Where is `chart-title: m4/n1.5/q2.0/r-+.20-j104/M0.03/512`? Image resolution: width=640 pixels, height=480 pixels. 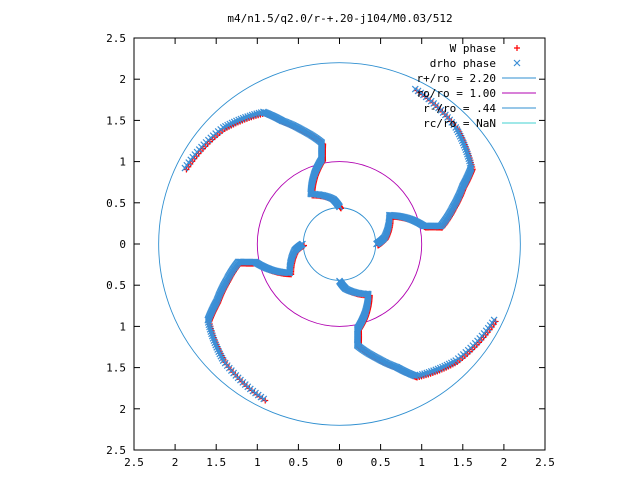 chart-title: m4/n1.5/q2.0/r-+.20-j104/M0.03/512 is located at coordinates (339, 18).